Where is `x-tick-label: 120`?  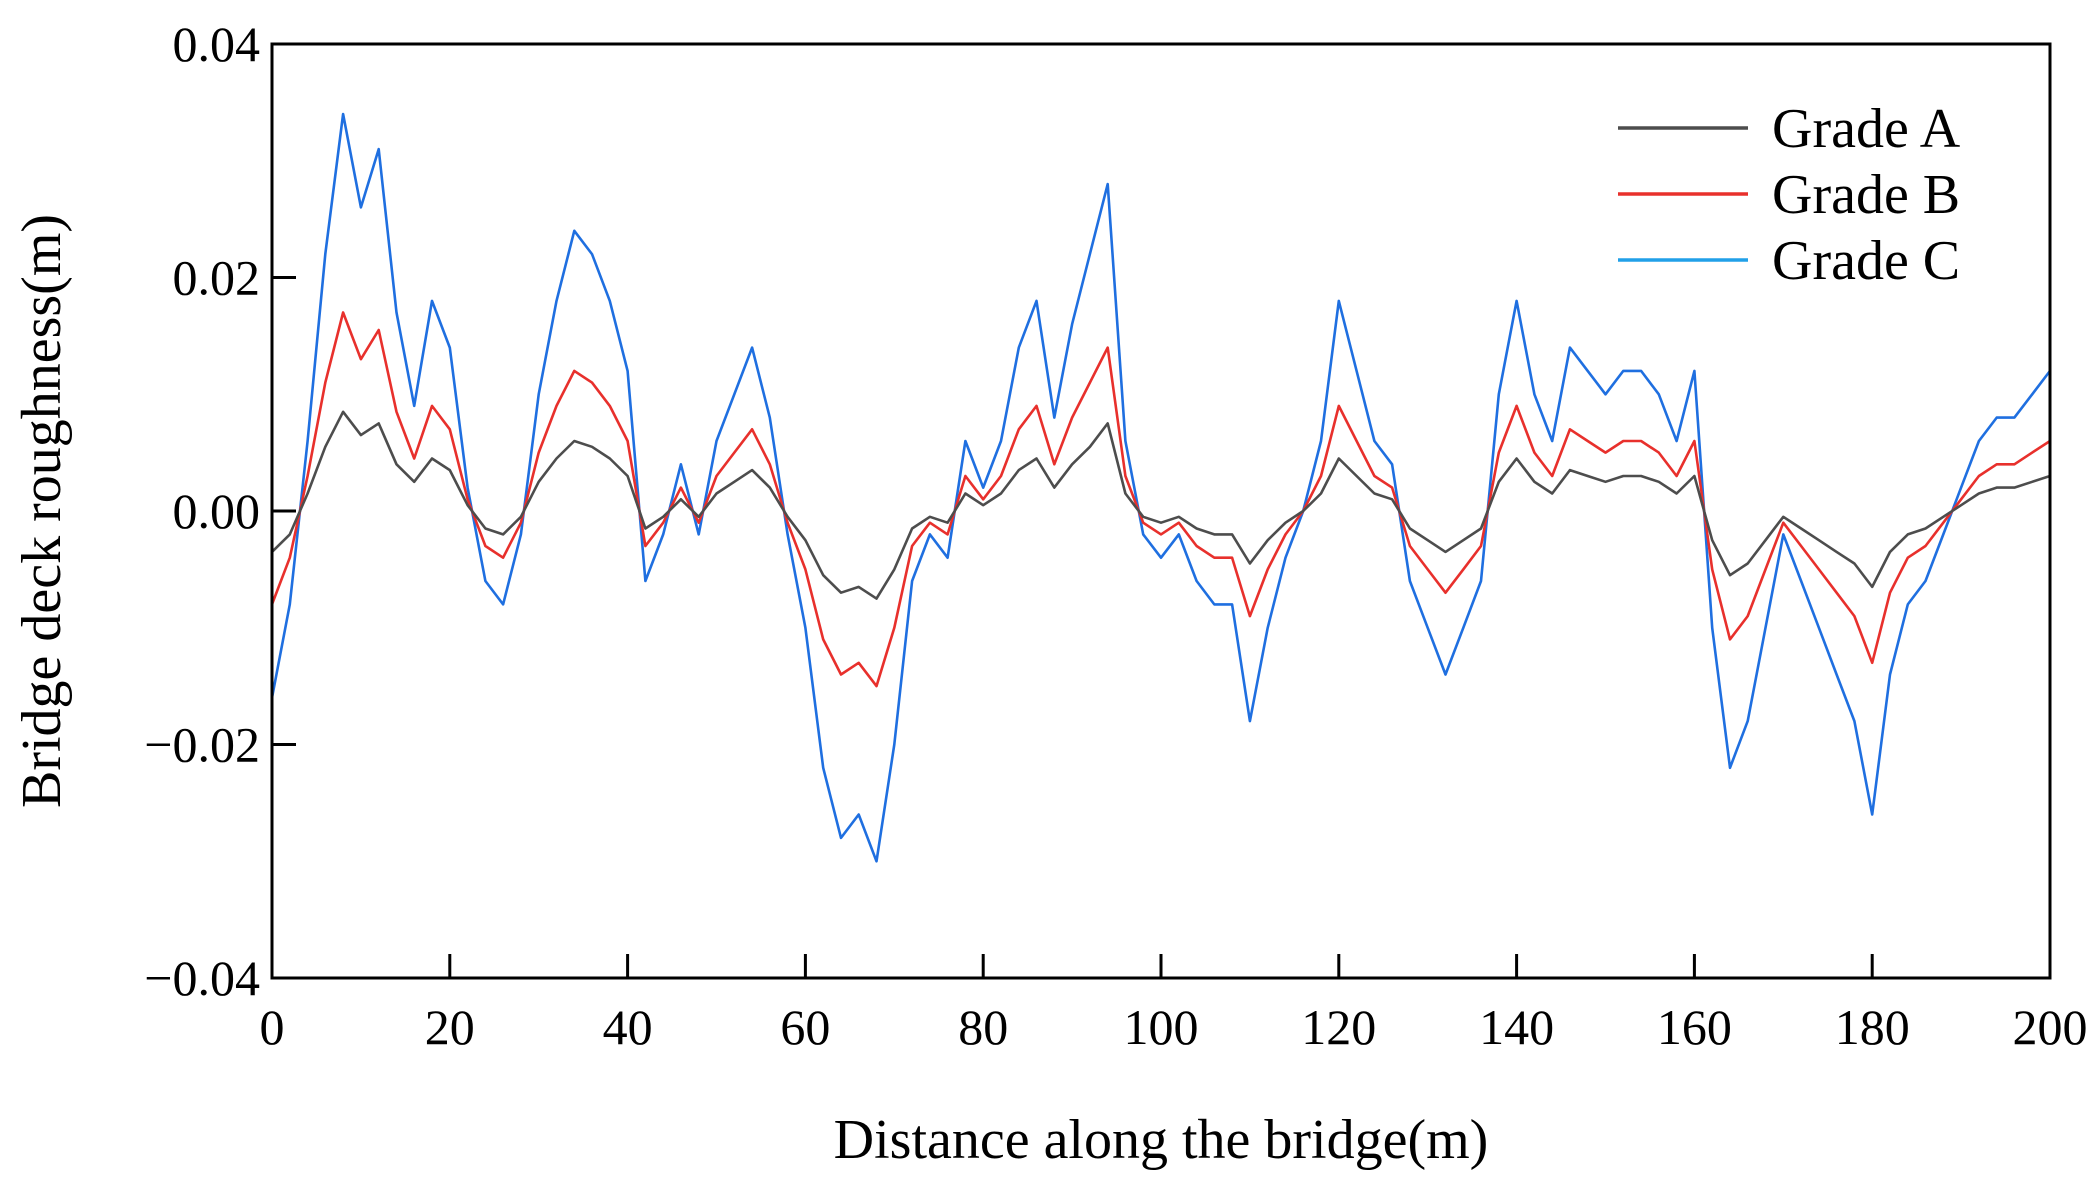
x-tick-label: 120 is located at coordinates (1338, 1027).